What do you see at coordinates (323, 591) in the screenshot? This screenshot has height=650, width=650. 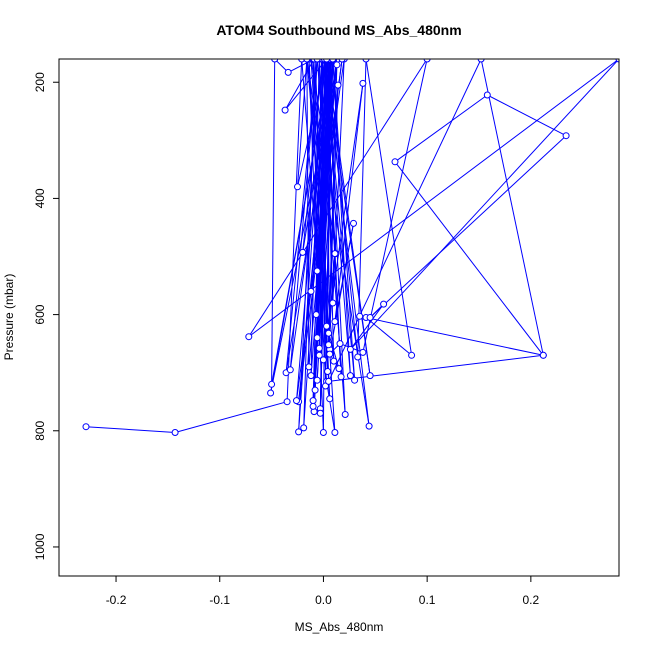 I see `x-axis: -0.2 -0.1 0.0 0.1 0.2` at bounding box center [323, 591].